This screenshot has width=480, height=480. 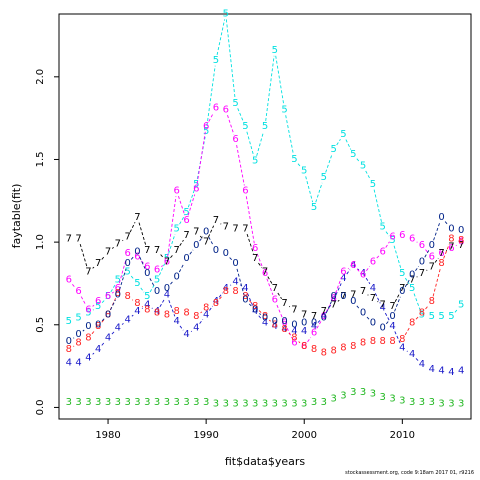 I want to click on y-tick-label: 0.5, so click(x=40, y=325).